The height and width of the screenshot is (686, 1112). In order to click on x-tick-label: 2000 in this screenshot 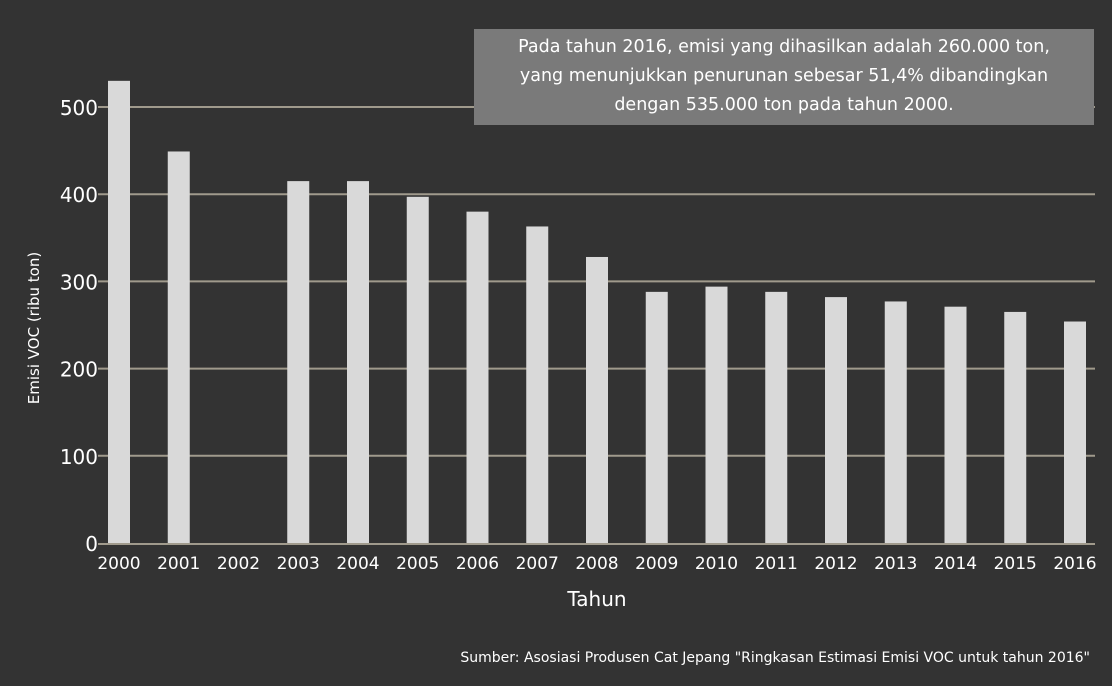, I will do `click(118, 564)`.